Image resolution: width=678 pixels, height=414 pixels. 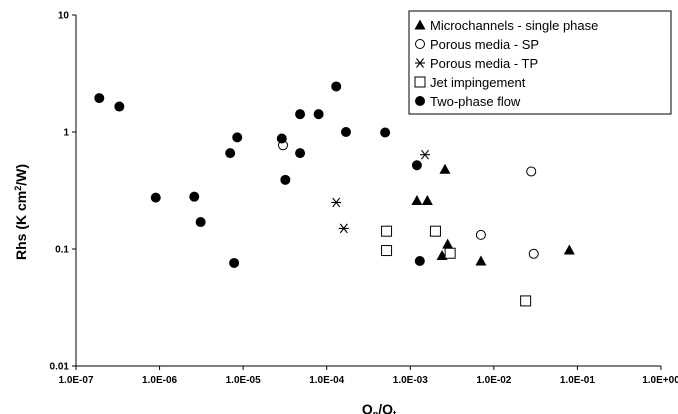 I want to click on y-tick-label: 10, so click(x=64, y=16).